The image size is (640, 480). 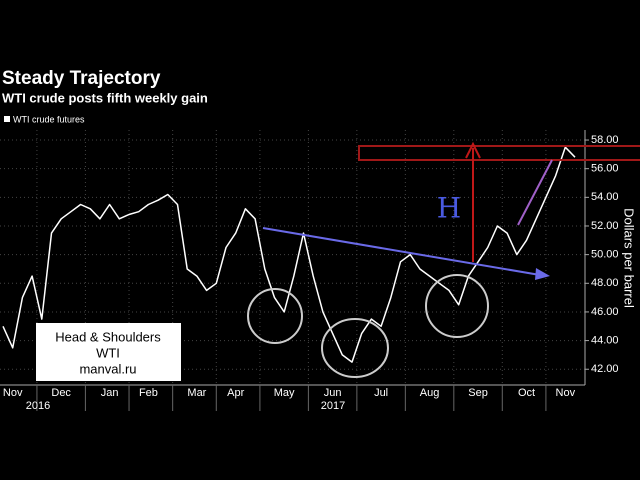 What do you see at coordinates (499, 153) in the screenshot?
I see `target-box` at bounding box center [499, 153].